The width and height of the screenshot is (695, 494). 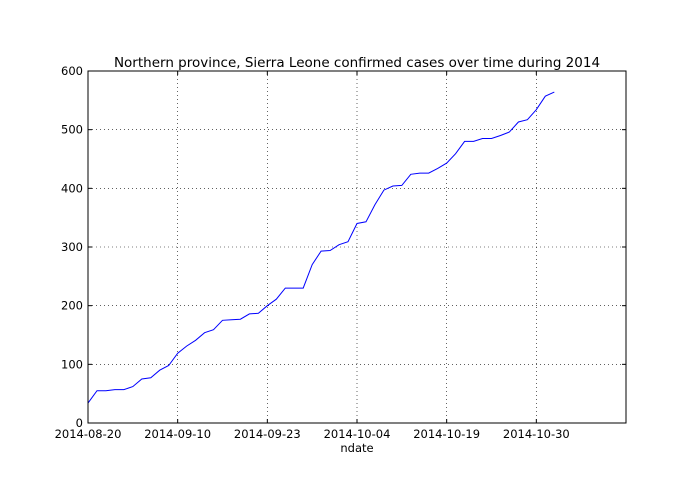 What do you see at coordinates (177, 434) in the screenshot?
I see `x-tick-label: 2014-09-10` at bounding box center [177, 434].